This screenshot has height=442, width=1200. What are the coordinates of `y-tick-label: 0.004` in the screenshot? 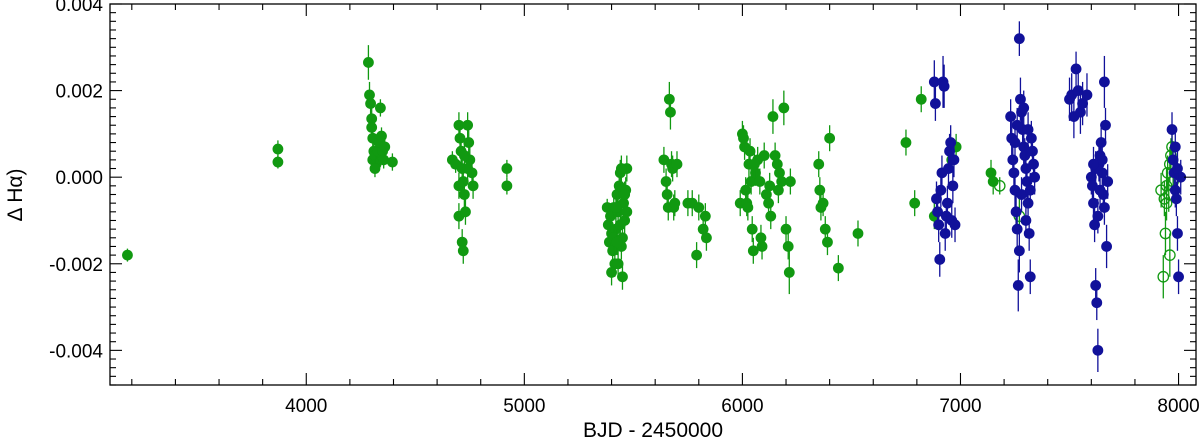 It's located at (79, 8).